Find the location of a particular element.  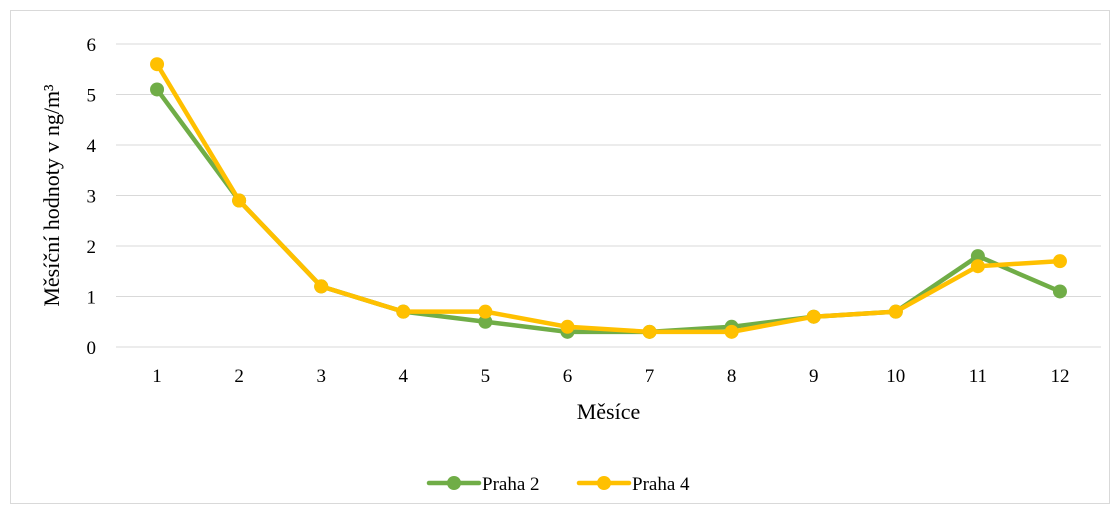

y-tick-label: 4 is located at coordinates (92, 146).